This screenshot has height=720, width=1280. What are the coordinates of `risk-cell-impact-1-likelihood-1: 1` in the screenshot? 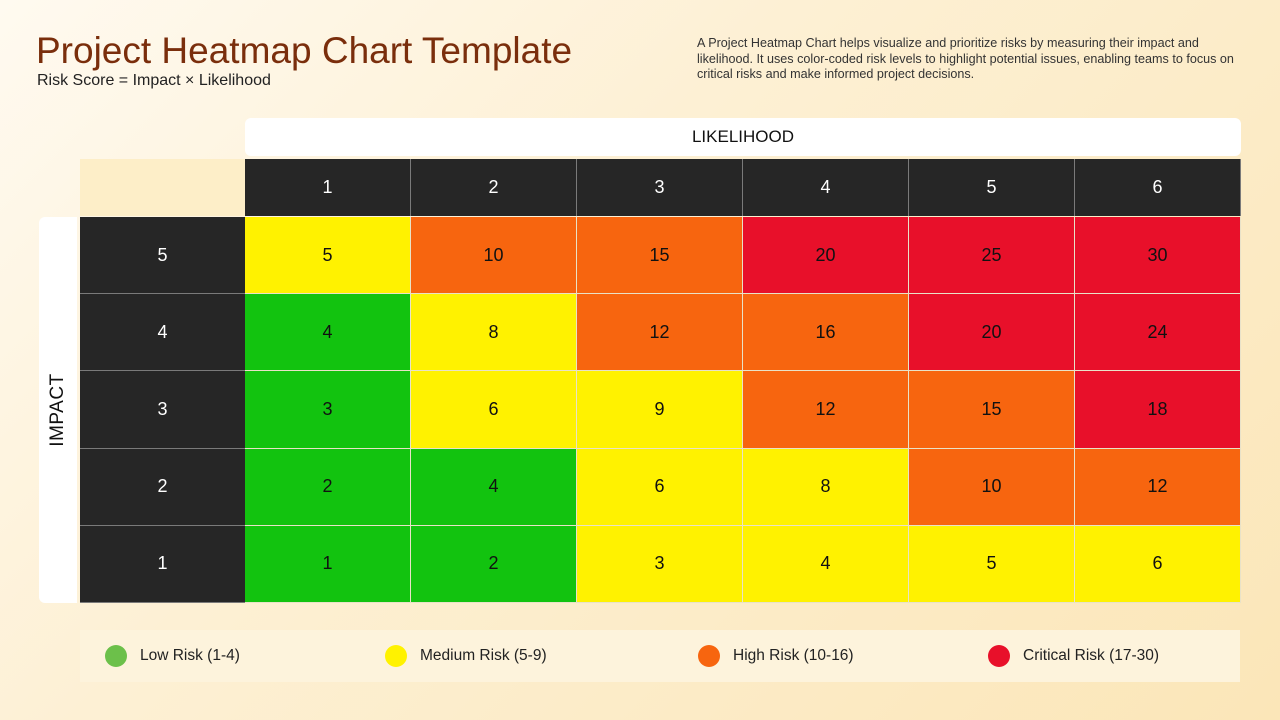 It's located at (328, 564).